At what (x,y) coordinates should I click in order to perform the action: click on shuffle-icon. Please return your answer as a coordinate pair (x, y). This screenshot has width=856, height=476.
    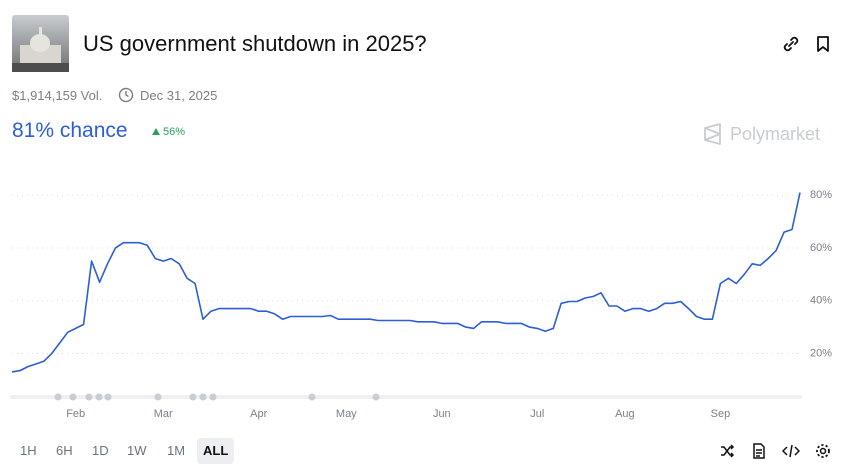
    Looking at the image, I should click on (727, 451).